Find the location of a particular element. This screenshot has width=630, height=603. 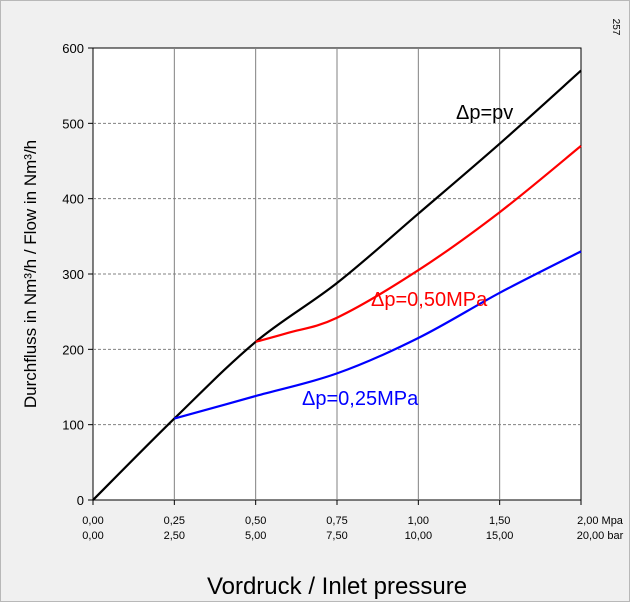

series-label-dp-pv: Δp=pv is located at coordinates (484, 113).